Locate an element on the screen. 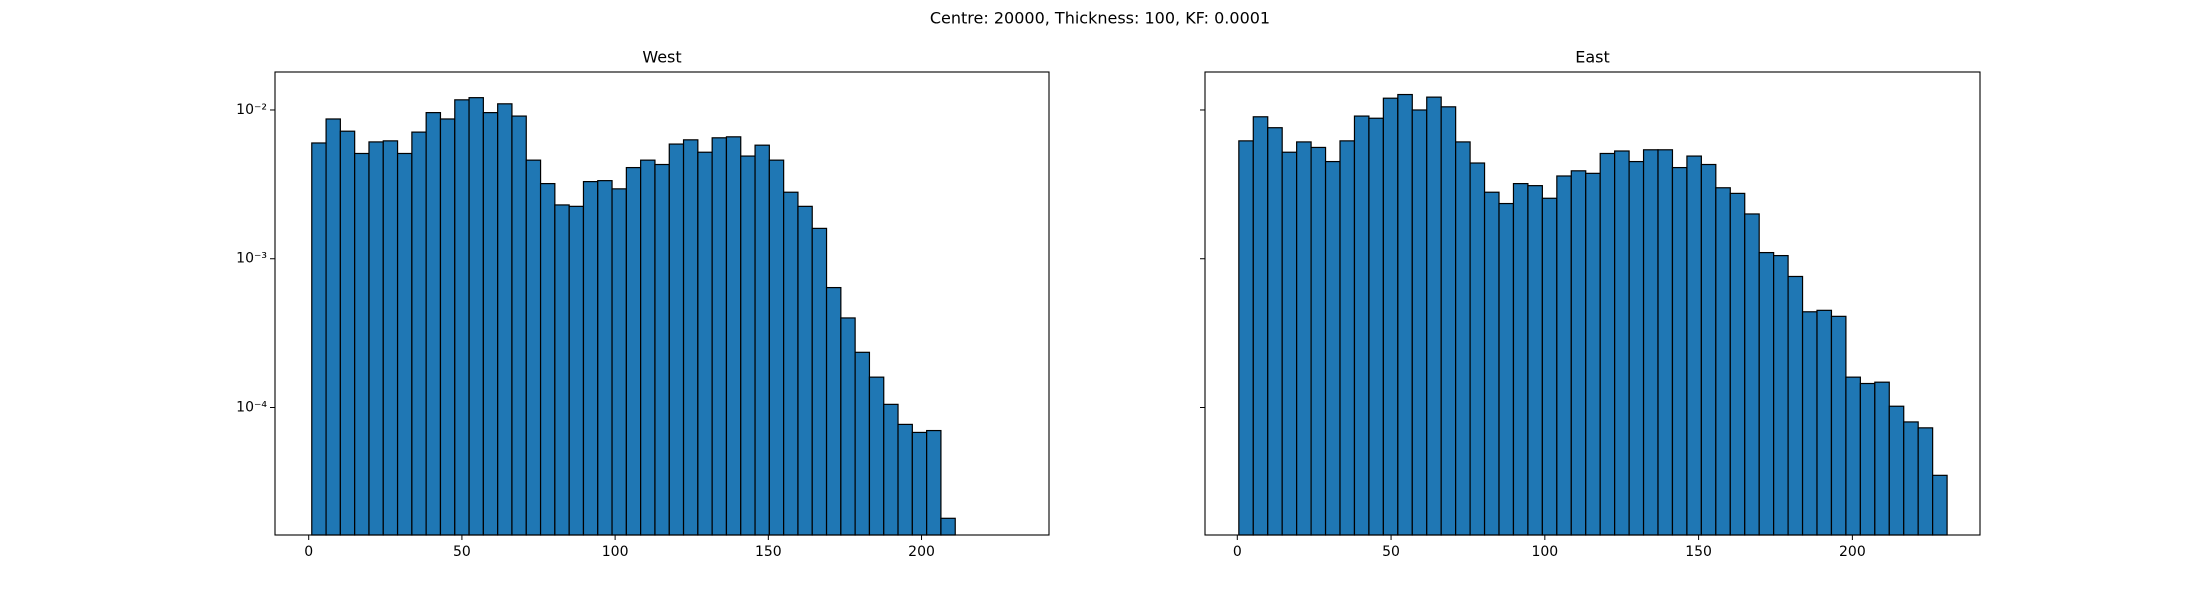  axes-title: East is located at coordinates (1592, 57).